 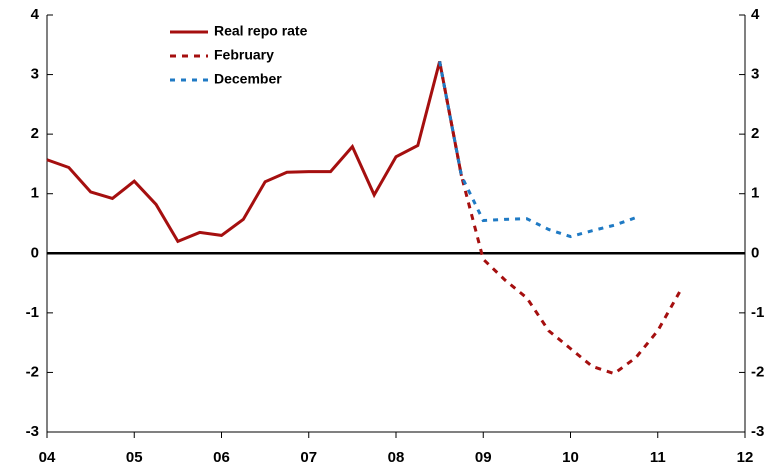 What do you see at coordinates (308, 457) in the screenshot?
I see `x-tick-label: 07` at bounding box center [308, 457].